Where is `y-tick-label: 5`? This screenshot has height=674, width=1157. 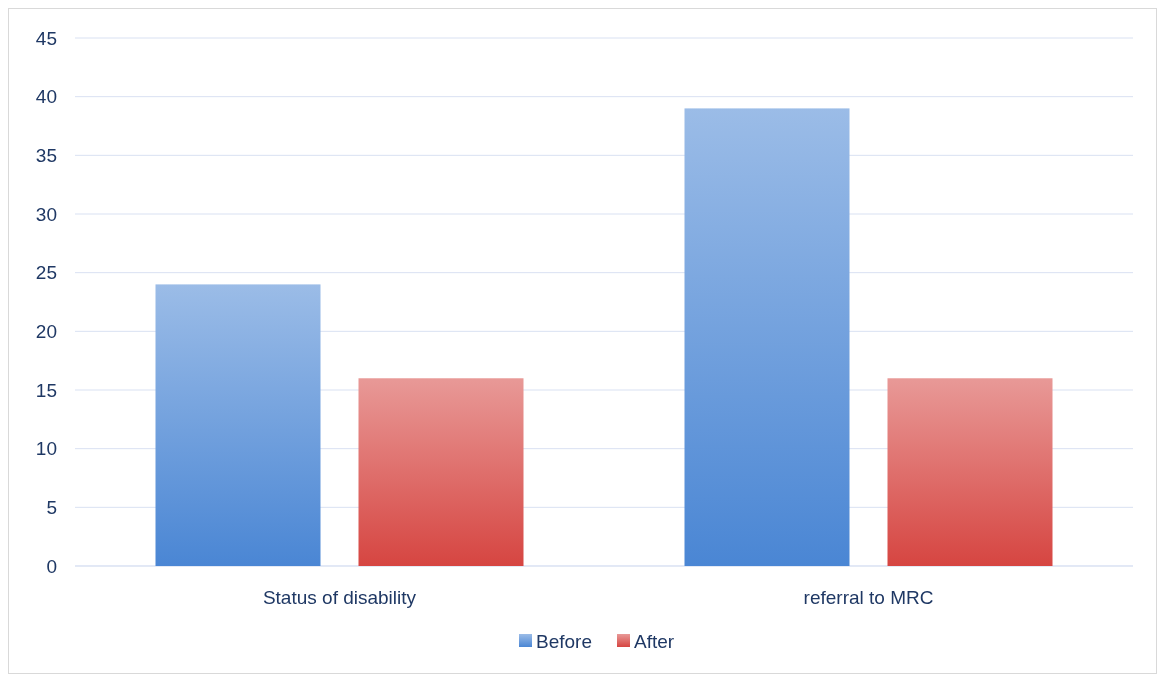 y-tick-label: 5 is located at coordinates (51, 507).